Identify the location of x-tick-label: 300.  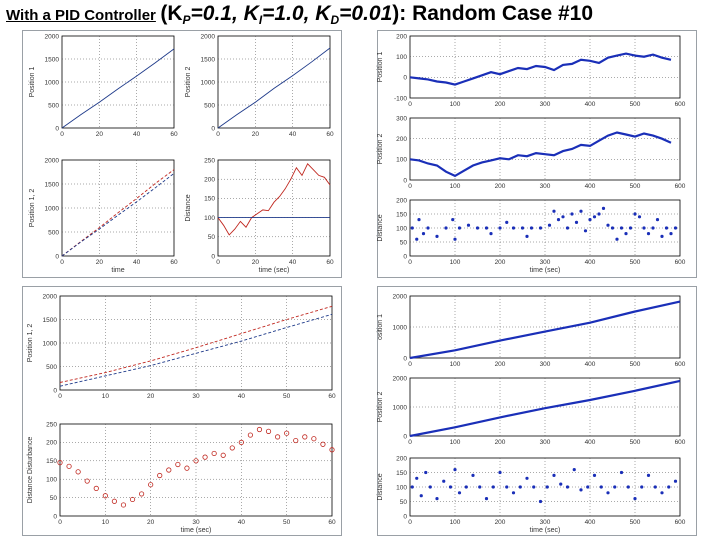
(545, 186).